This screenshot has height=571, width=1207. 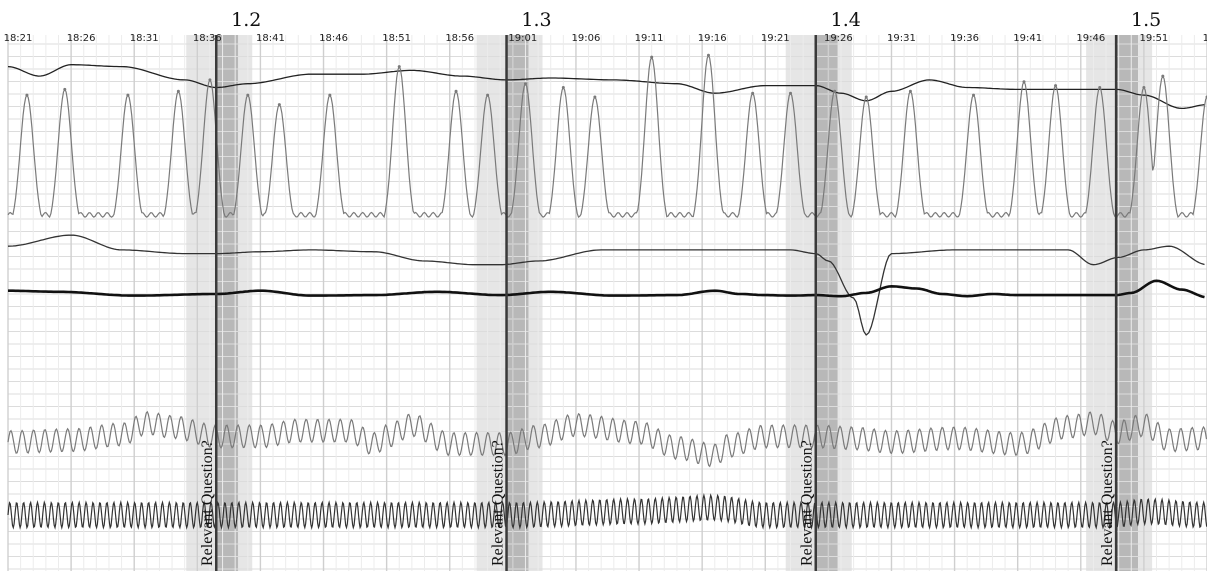 I want to click on time-tick-label: 19:16, so click(x=712, y=38).